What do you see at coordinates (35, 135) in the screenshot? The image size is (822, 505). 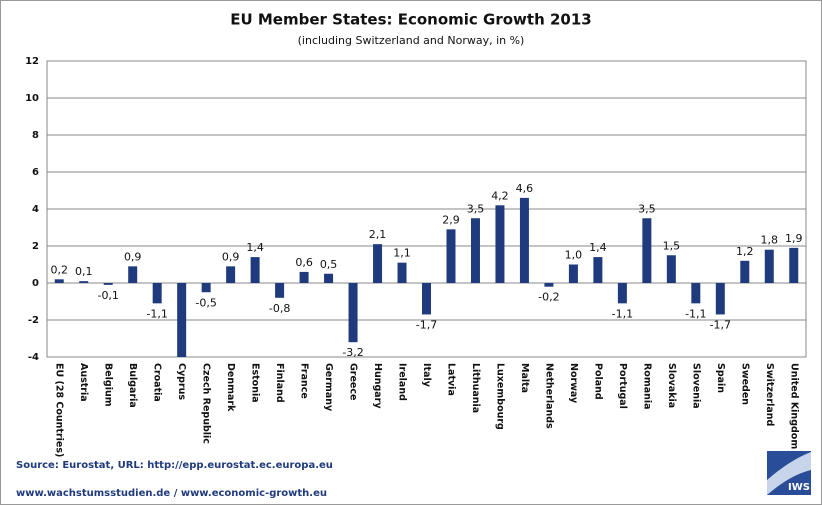 I see `y-tick-label: 8` at bounding box center [35, 135].